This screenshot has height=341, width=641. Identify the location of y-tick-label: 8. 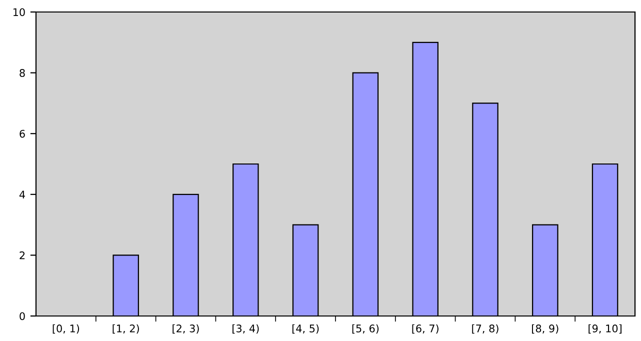
(22, 73).